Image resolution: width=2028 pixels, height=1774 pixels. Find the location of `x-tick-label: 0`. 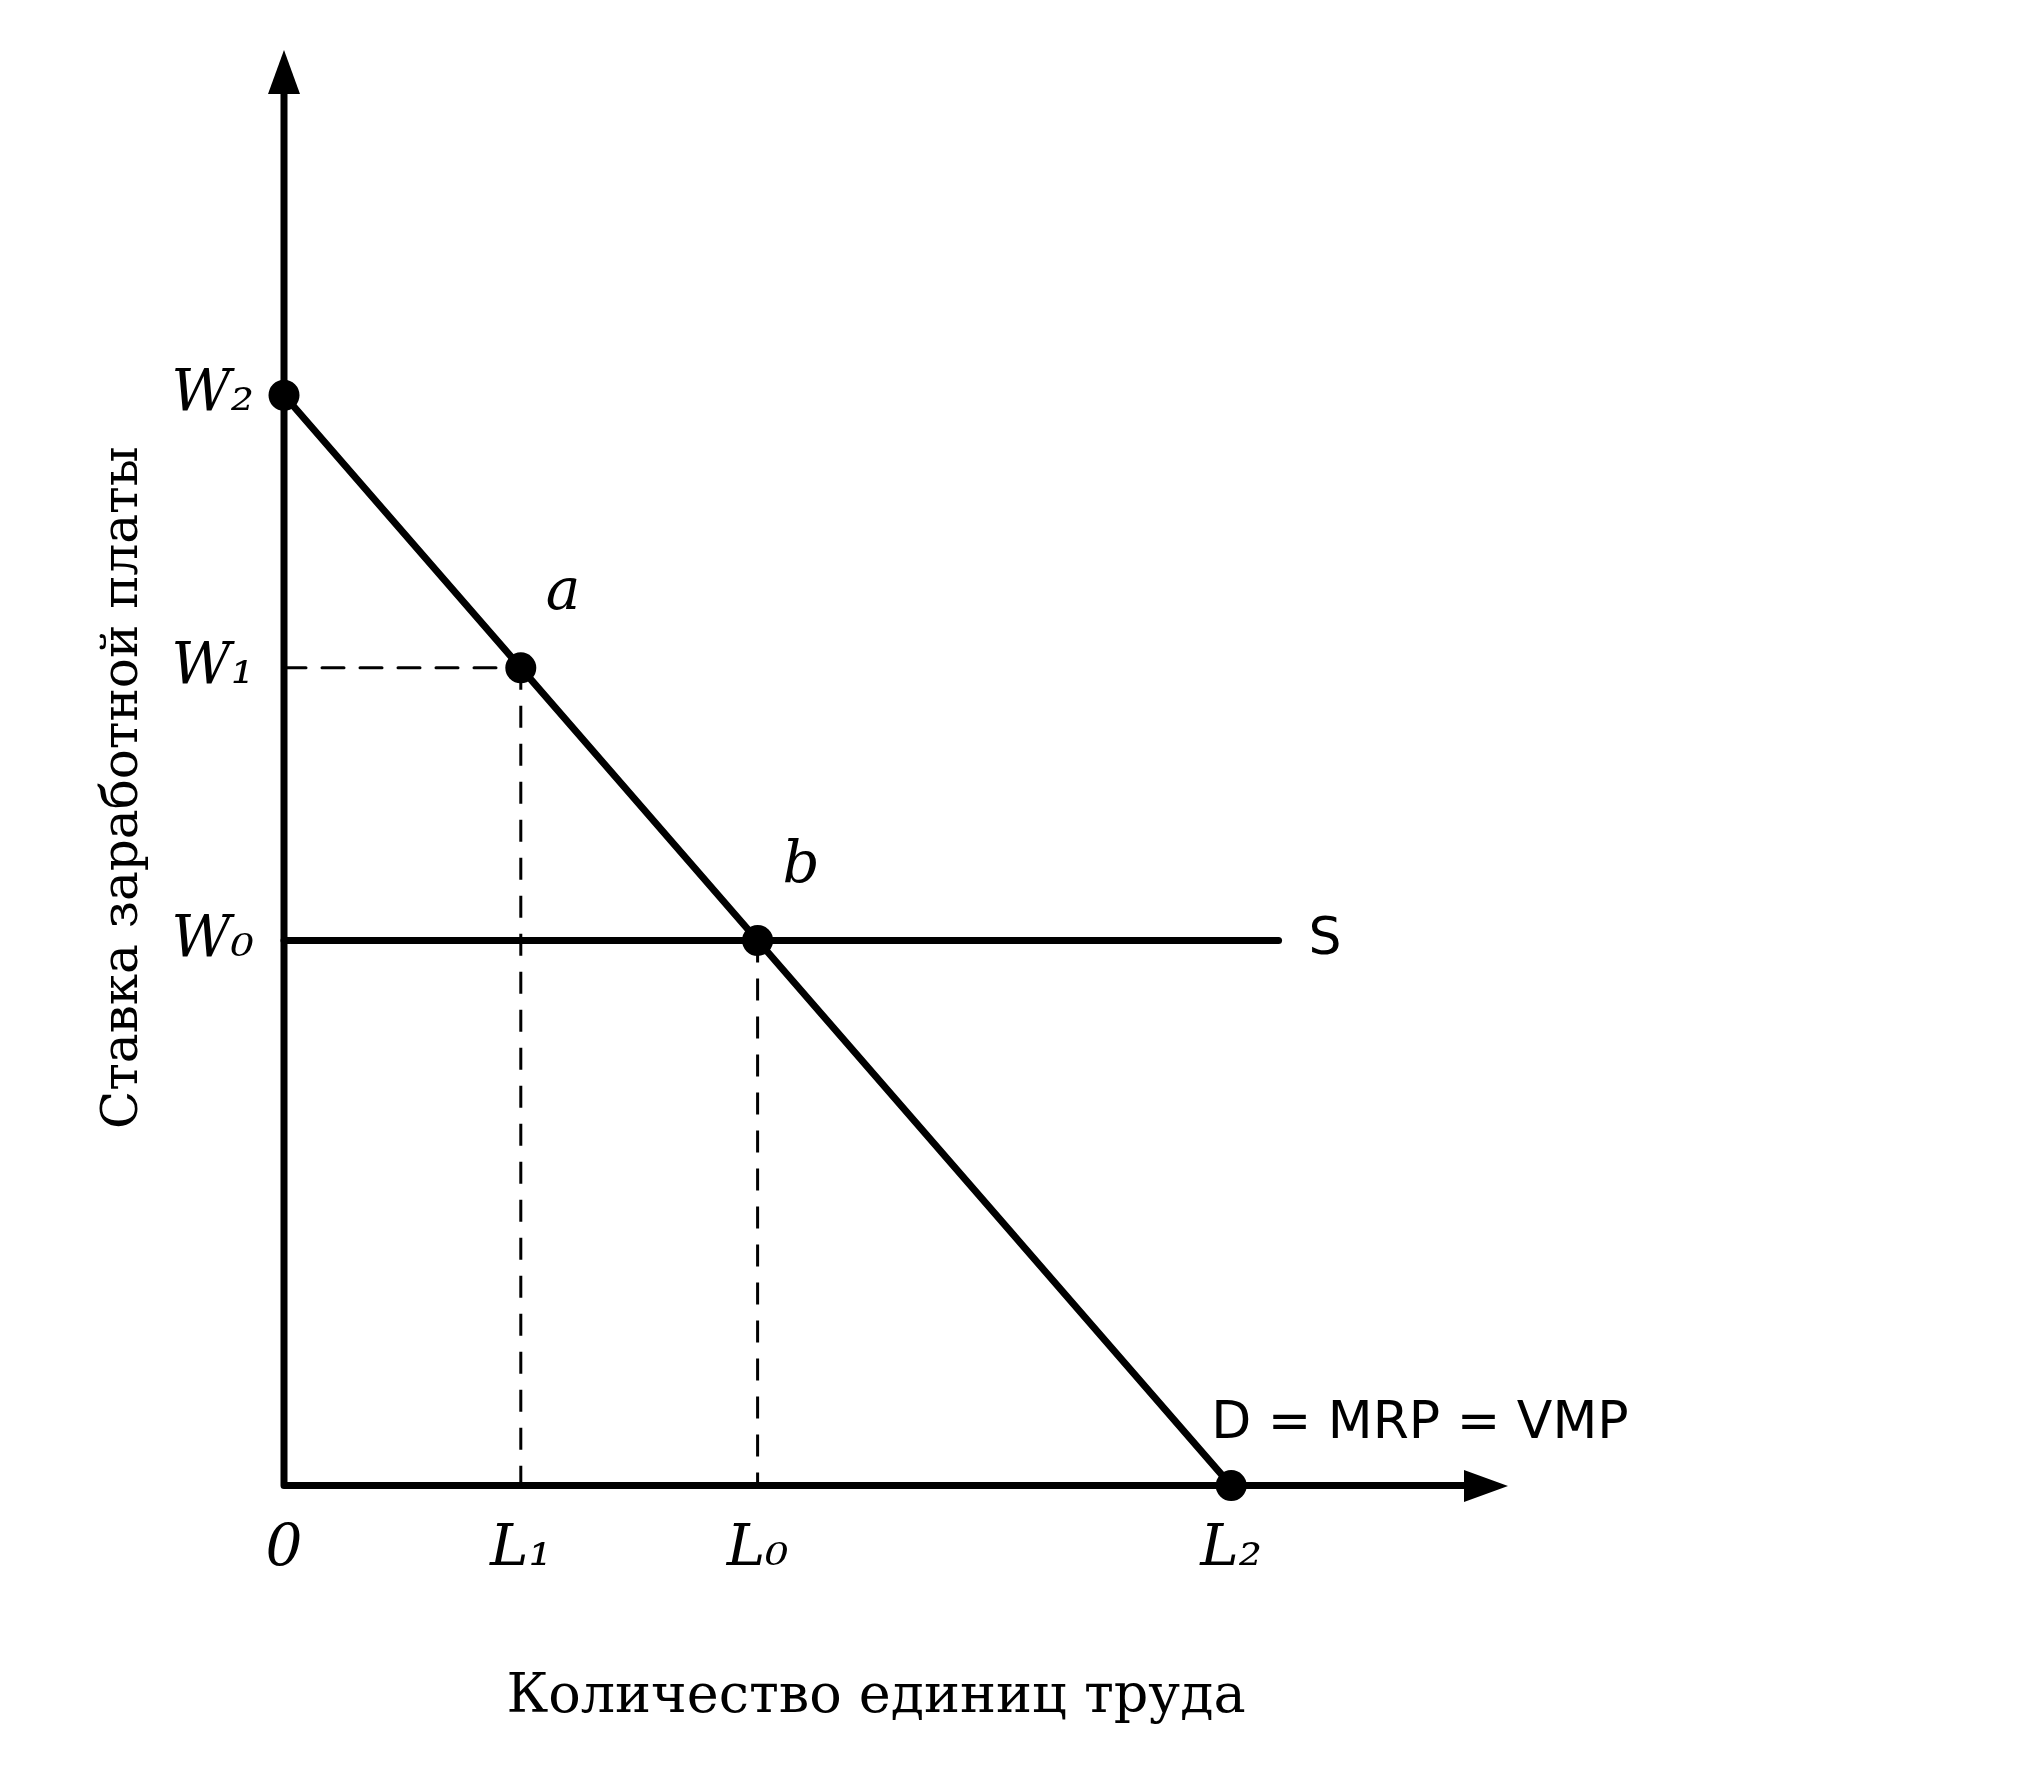

x-tick-label: 0 is located at coordinates (284, 1545).